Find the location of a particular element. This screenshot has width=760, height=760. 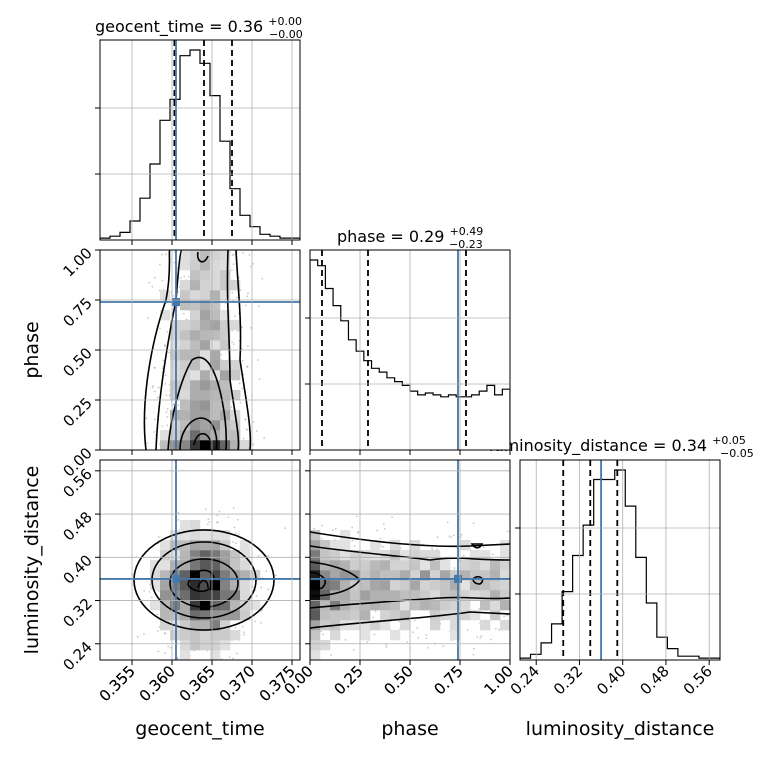

title-ld-minus: −0.05 is located at coordinates (737, 453).